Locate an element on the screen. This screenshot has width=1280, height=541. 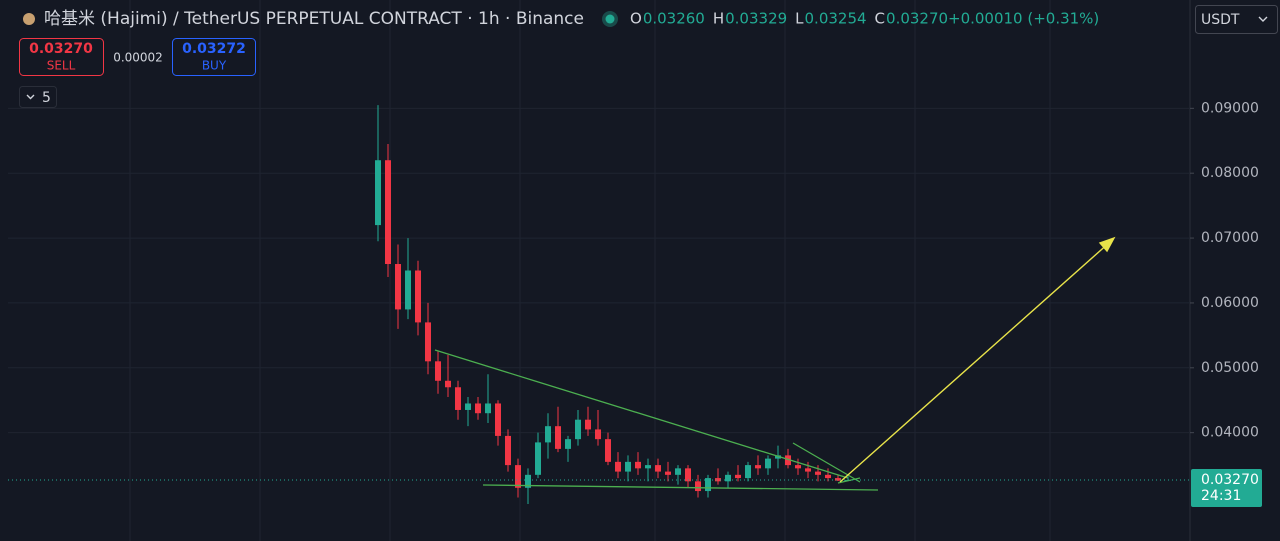
ohlc: O 0.03260 H 0.03329 L 0.03254 C 0.03270 is located at coordinates (789, 19).